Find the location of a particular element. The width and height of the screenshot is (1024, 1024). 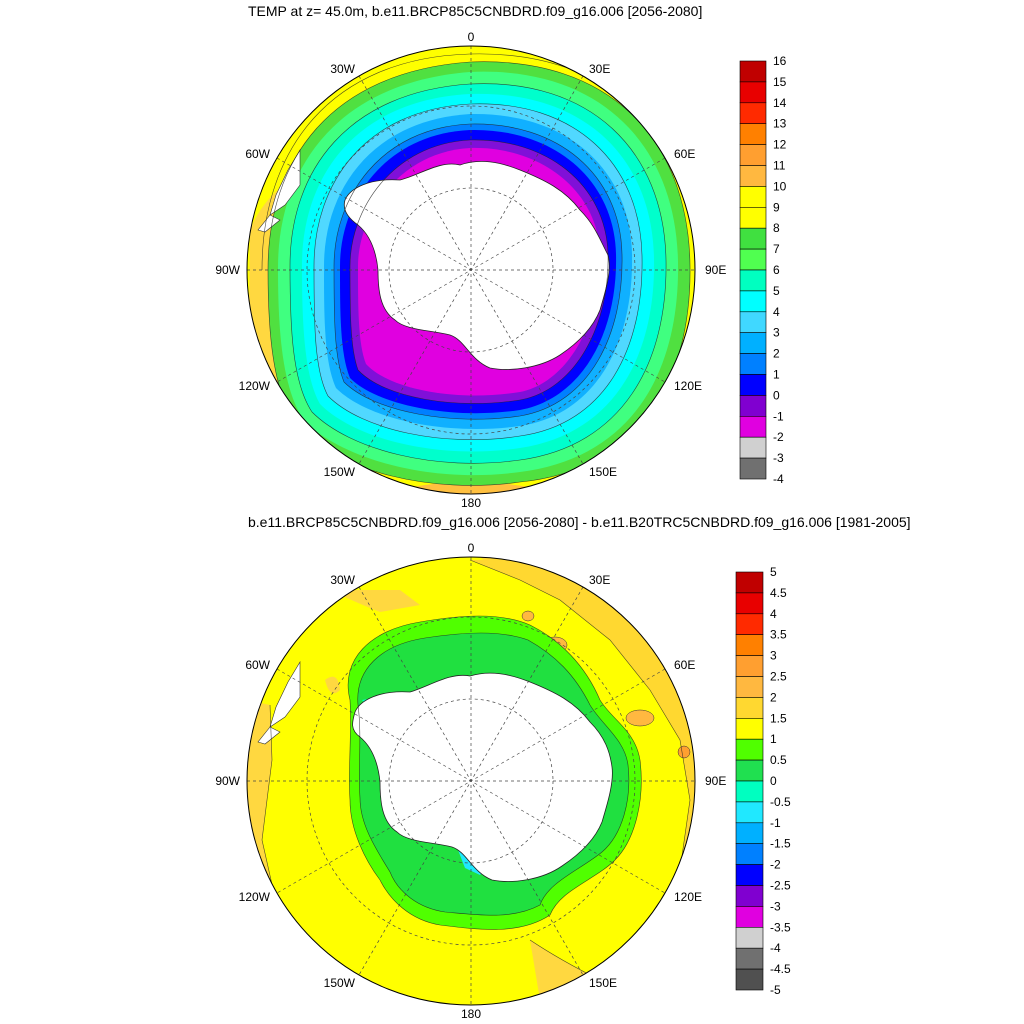

panel1-colorbar-label-19: -3 is located at coordinates (778, 458).